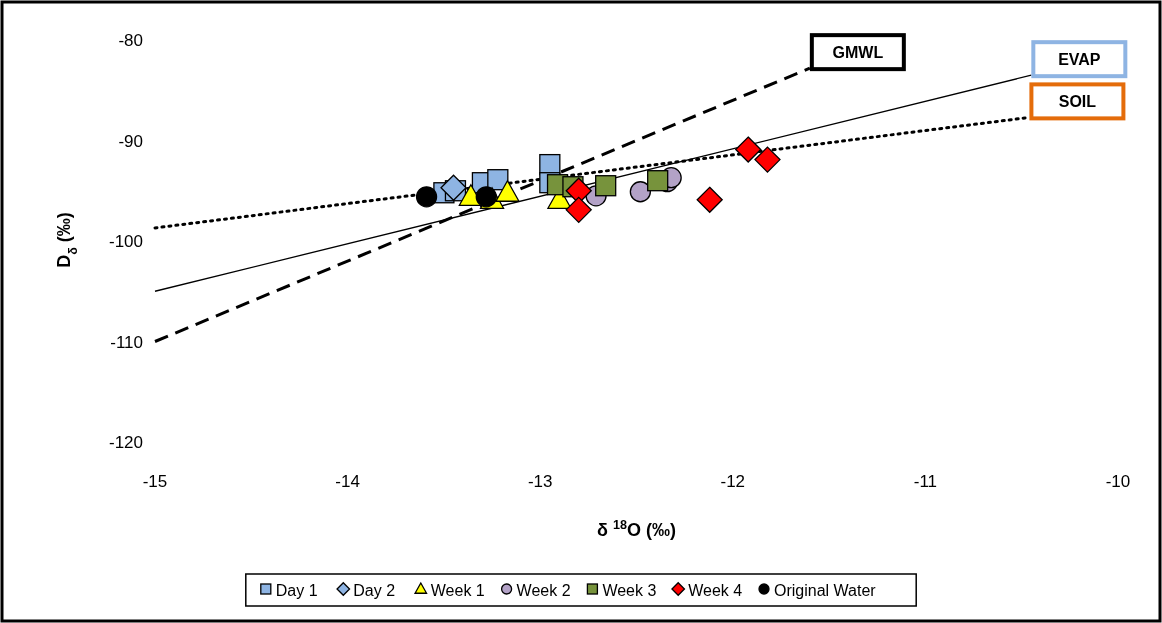 This screenshot has width=1162, height=623. Describe the element at coordinates (858, 53) in the screenshot. I see `series-label: GMWL` at that location.